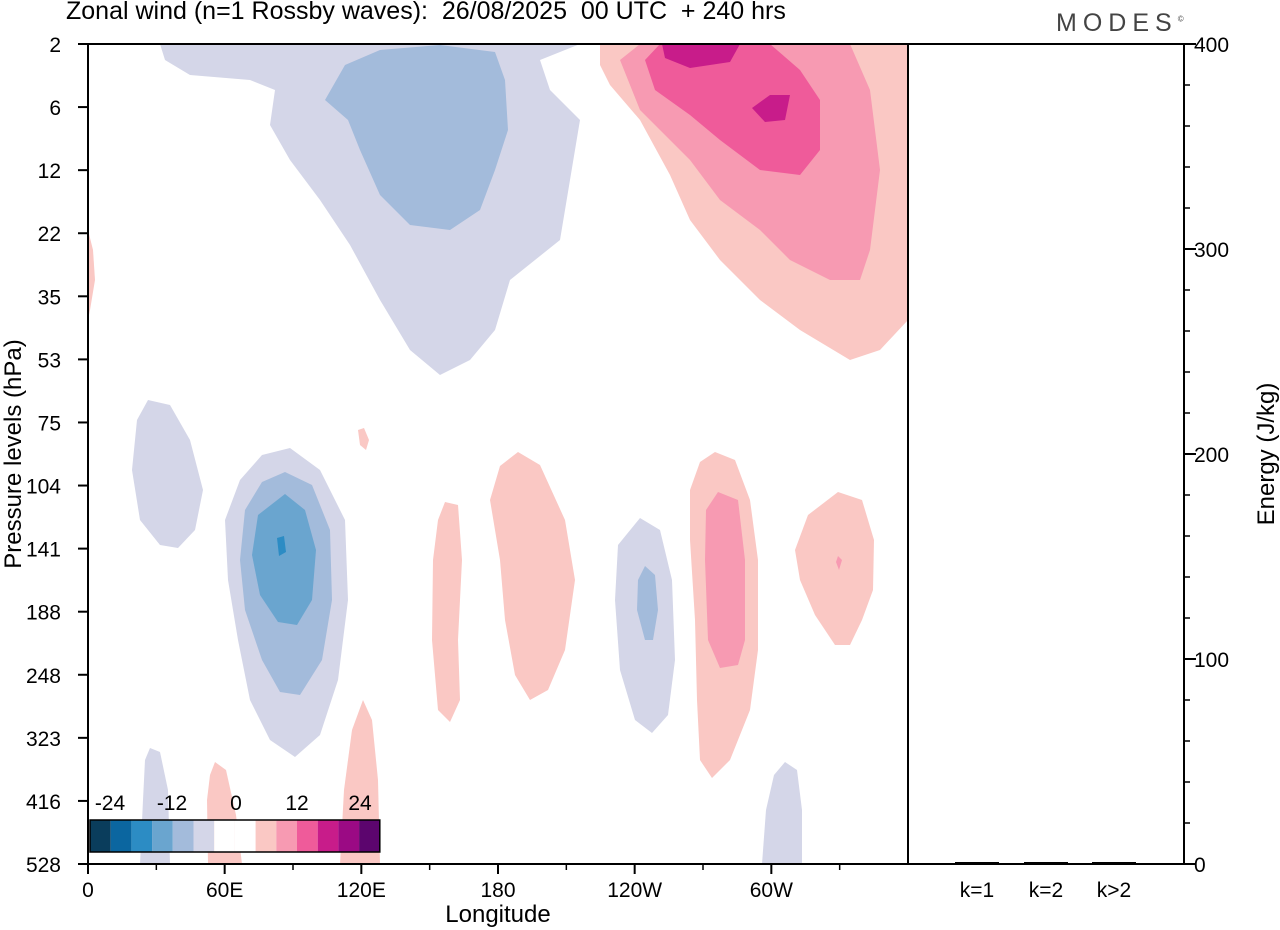  Describe the element at coordinates (1046, 863) in the screenshot. I see `energy-bar-k2` at that location.